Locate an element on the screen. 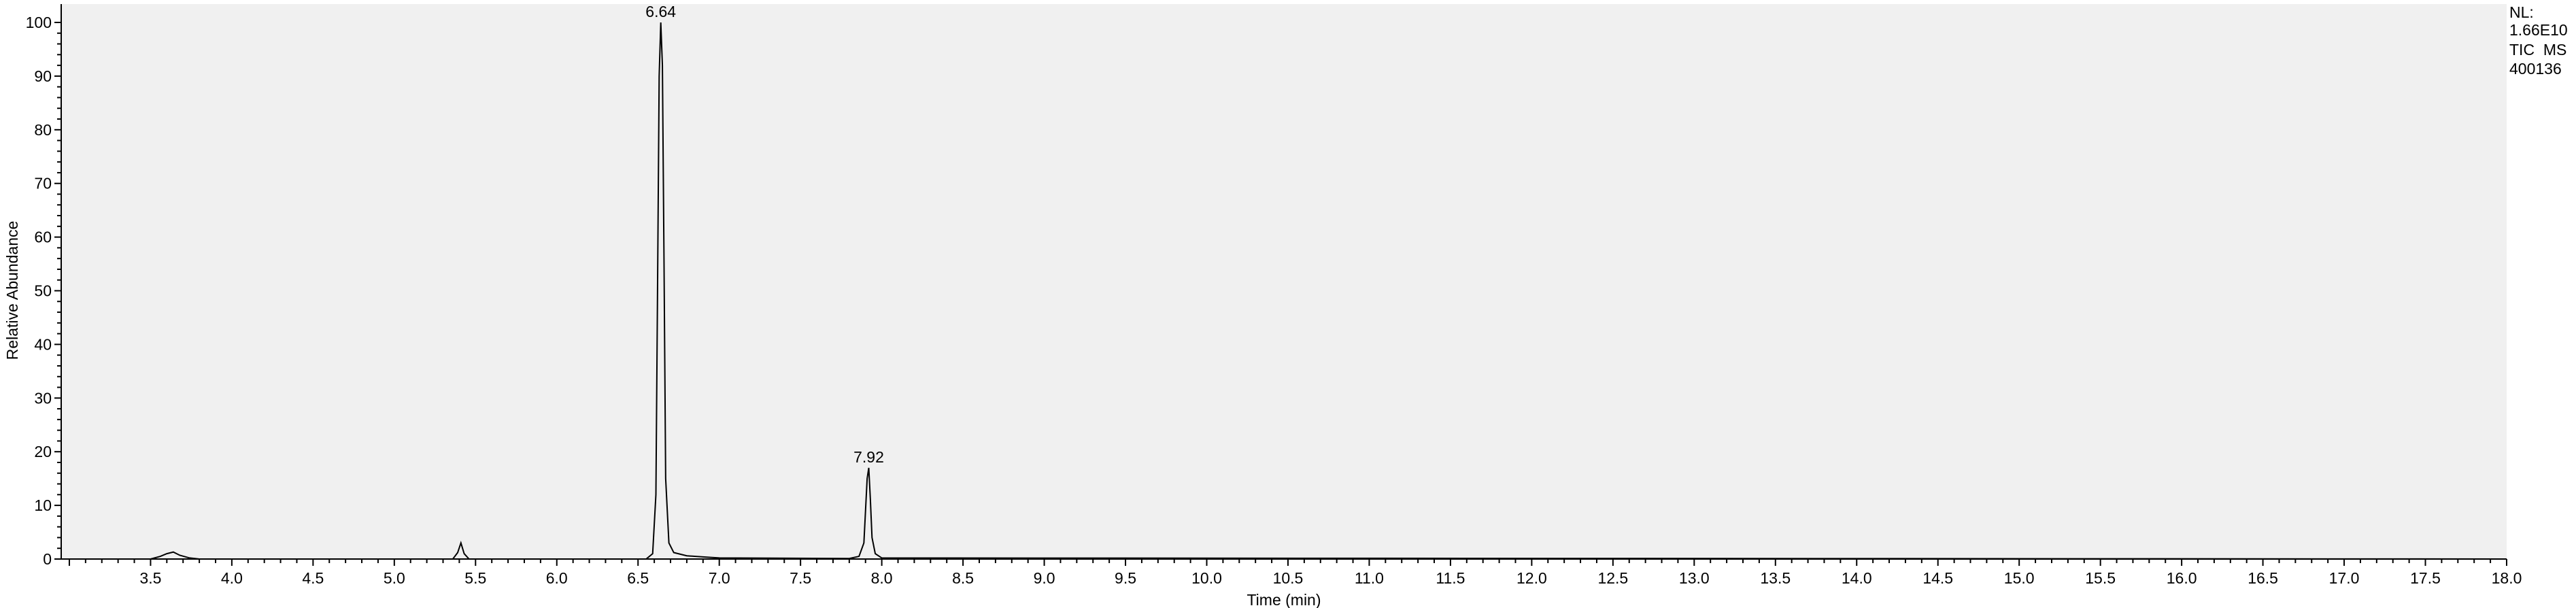  x-tick-label: 6.0 is located at coordinates (557, 578).